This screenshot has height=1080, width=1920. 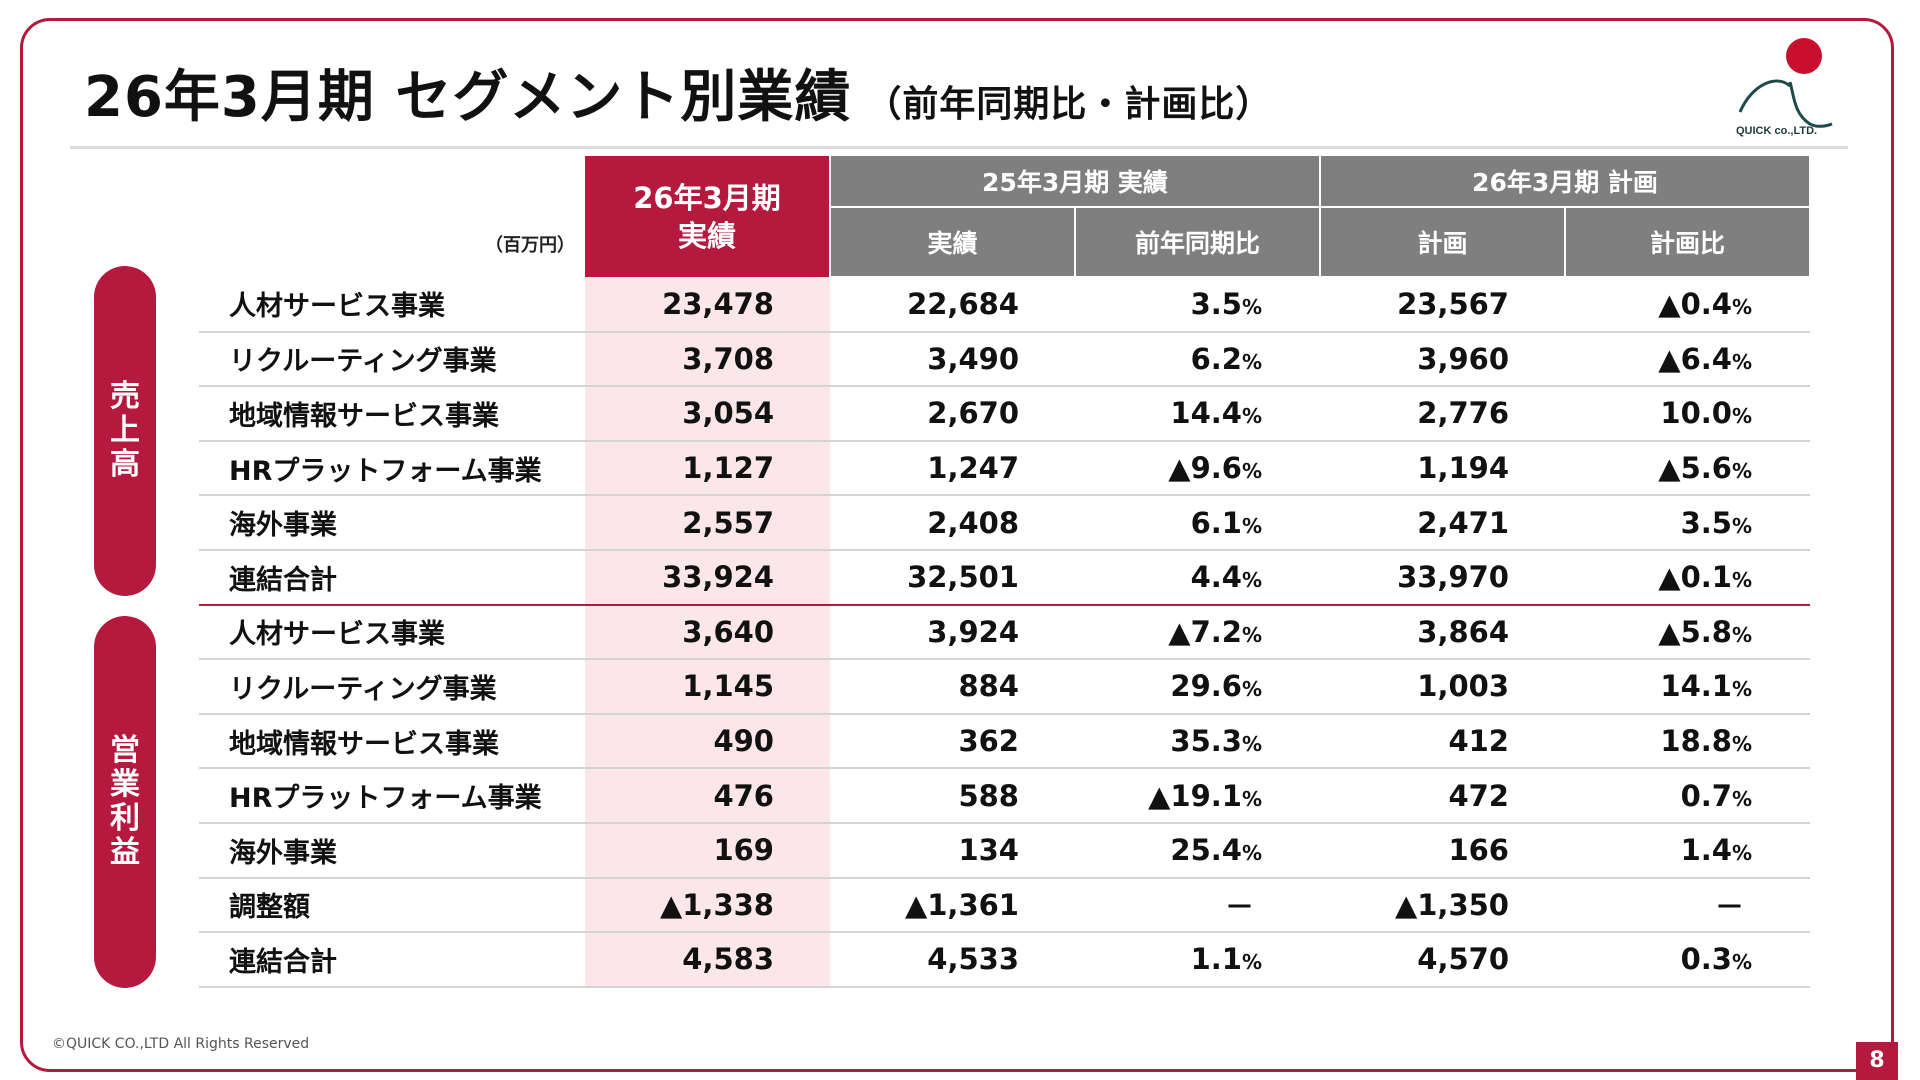 What do you see at coordinates (1197, 414) in the screenshot?
I see `cell-yoy: 14.4%` at bounding box center [1197, 414].